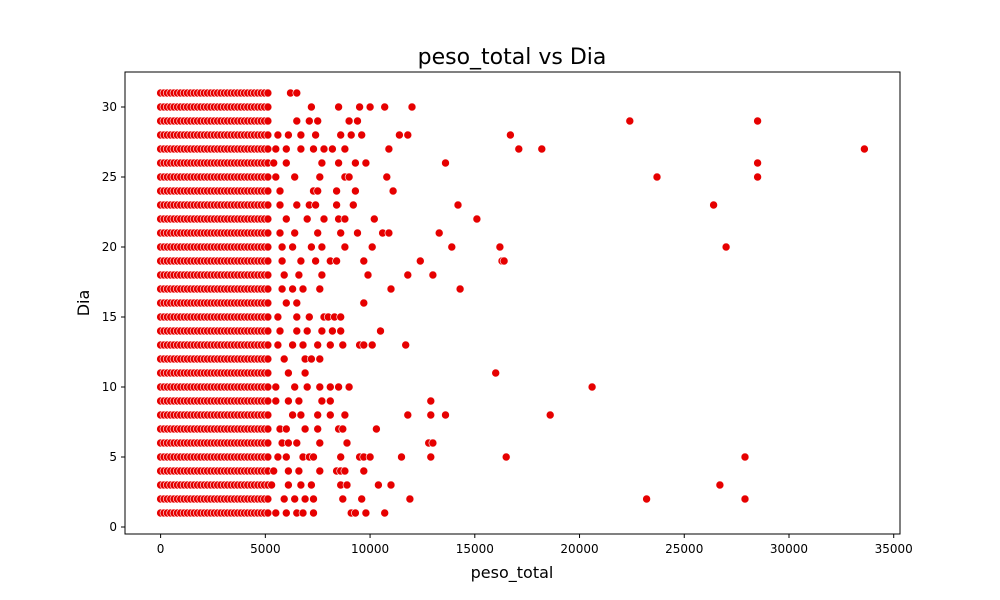 The width and height of the screenshot is (1000, 600). I want to click on y-axis-ticks: 0 5 10 15 20 25 30, so click(113, 317).